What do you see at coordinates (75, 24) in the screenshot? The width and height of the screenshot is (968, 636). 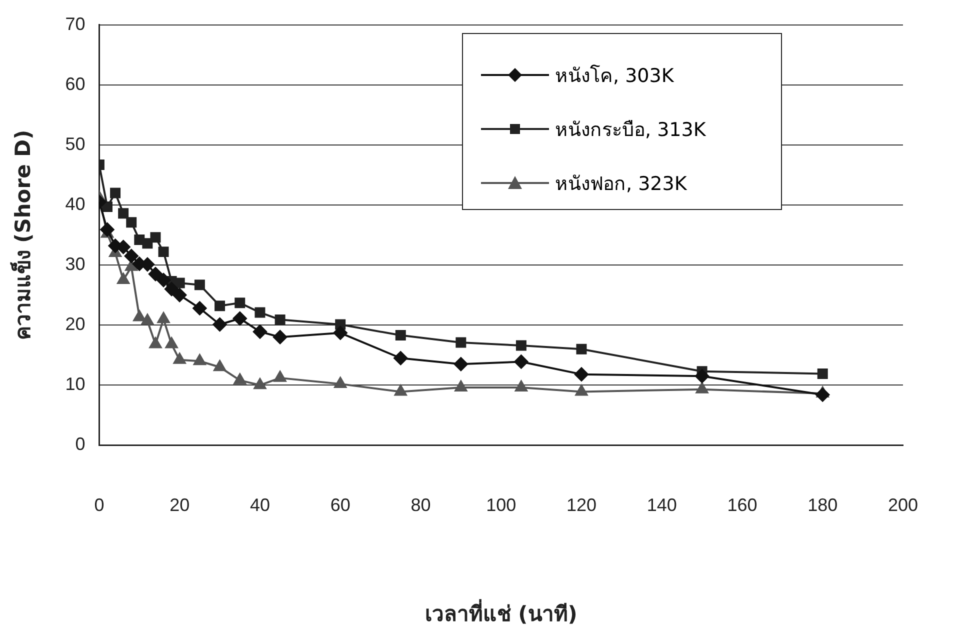 I see `y-tick-label: 70` at bounding box center [75, 24].